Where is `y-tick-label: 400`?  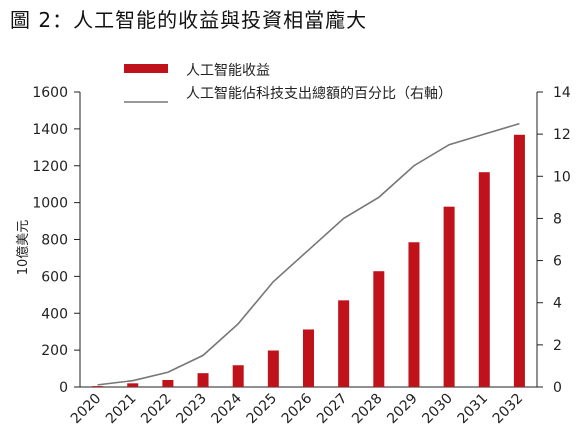
y-tick-label: 400 is located at coordinates (54, 314).